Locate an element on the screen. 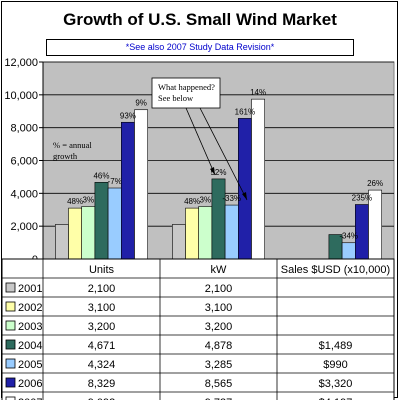  legend-label: 2007 is located at coordinates (30, 398).